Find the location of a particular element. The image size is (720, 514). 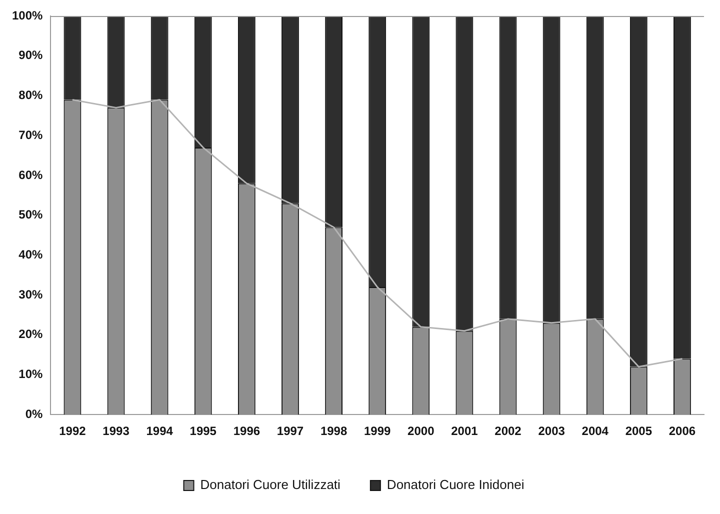

y-tick-label: 80% is located at coordinates (31, 95).